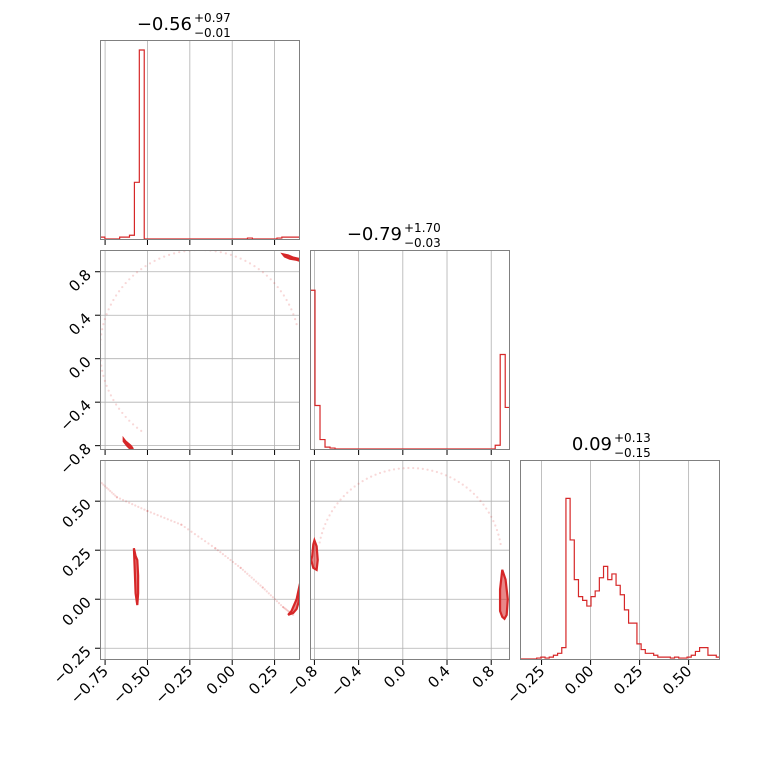  Describe the element at coordinates (76, 611) in the screenshot. I see `scatter-p3-vs-p1-ytick-label-2: 0.00` at that location.